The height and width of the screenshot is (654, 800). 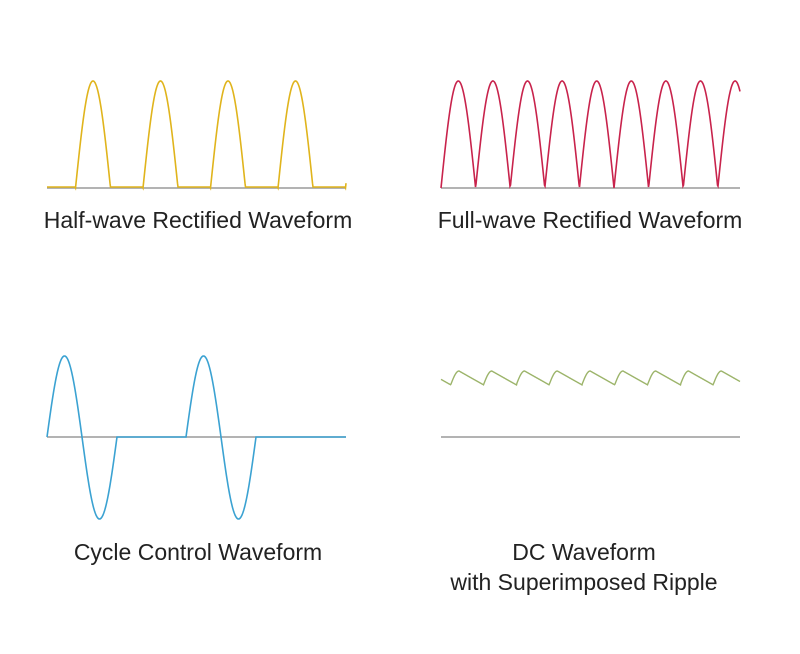 What do you see at coordinates (590, 134) in the screenshot?
I see `full-wave-trace` at bounding box center [590, 134].